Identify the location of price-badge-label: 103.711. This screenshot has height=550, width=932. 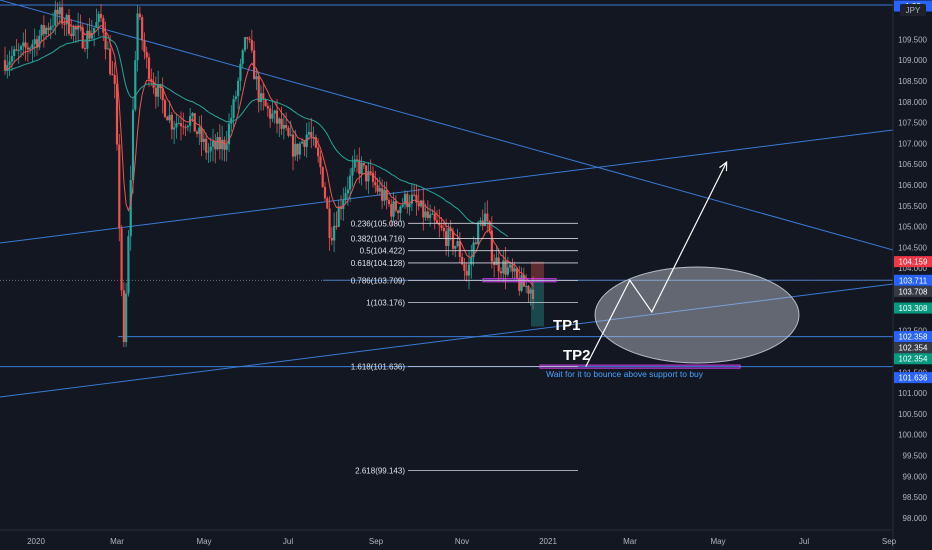
(913, 280).